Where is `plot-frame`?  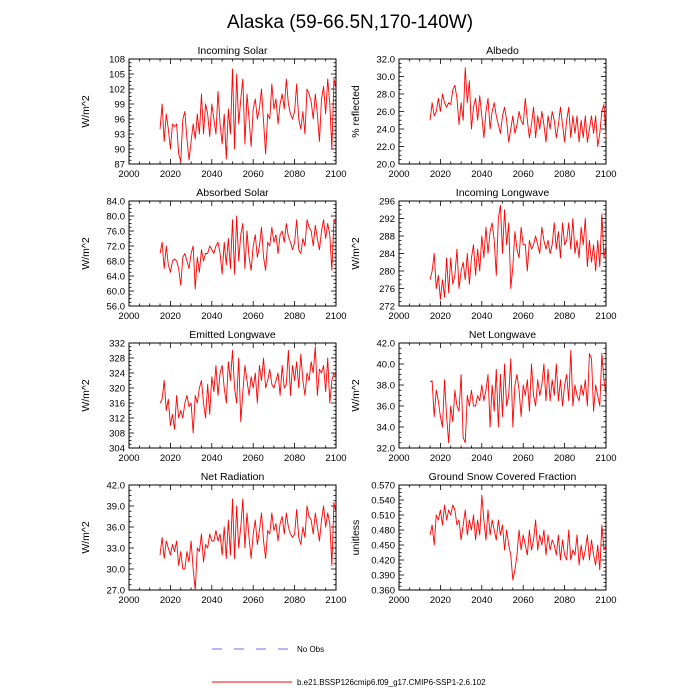 plot-frame is located at coordinates (502, 111).